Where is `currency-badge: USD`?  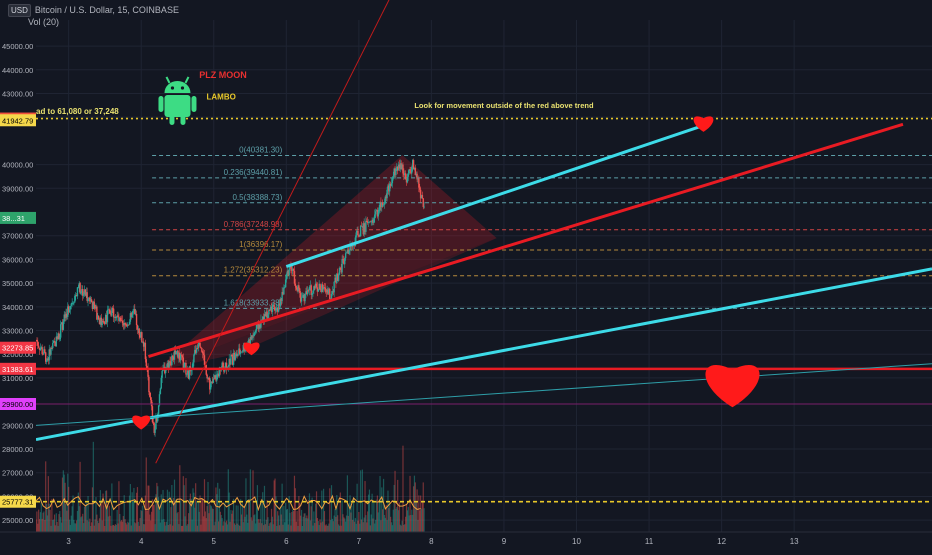
currency-badge: USD is located at coordinates (19, 10).